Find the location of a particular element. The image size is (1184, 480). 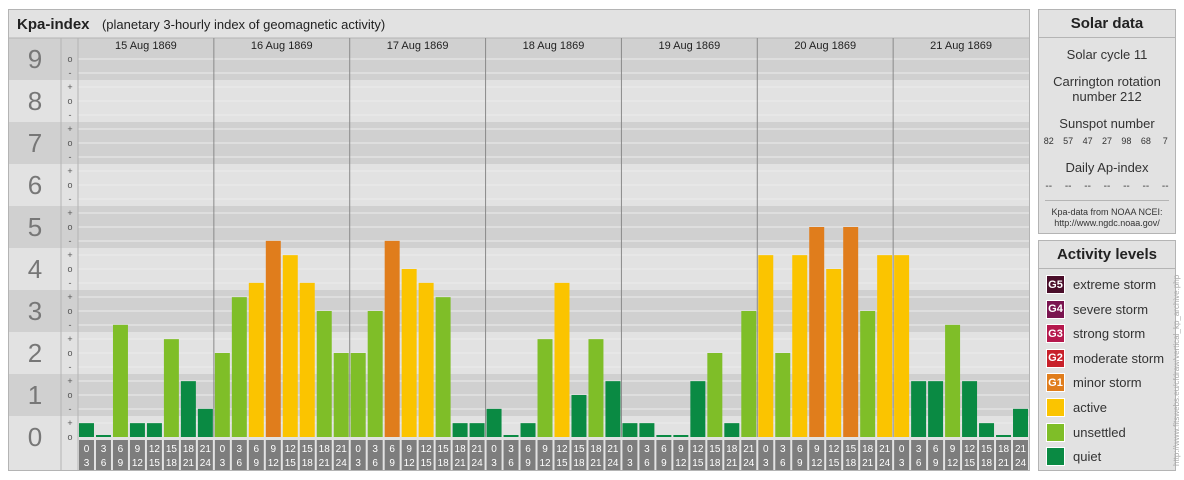

activity-level-row: quiet is located at coordinates (1074, 457).